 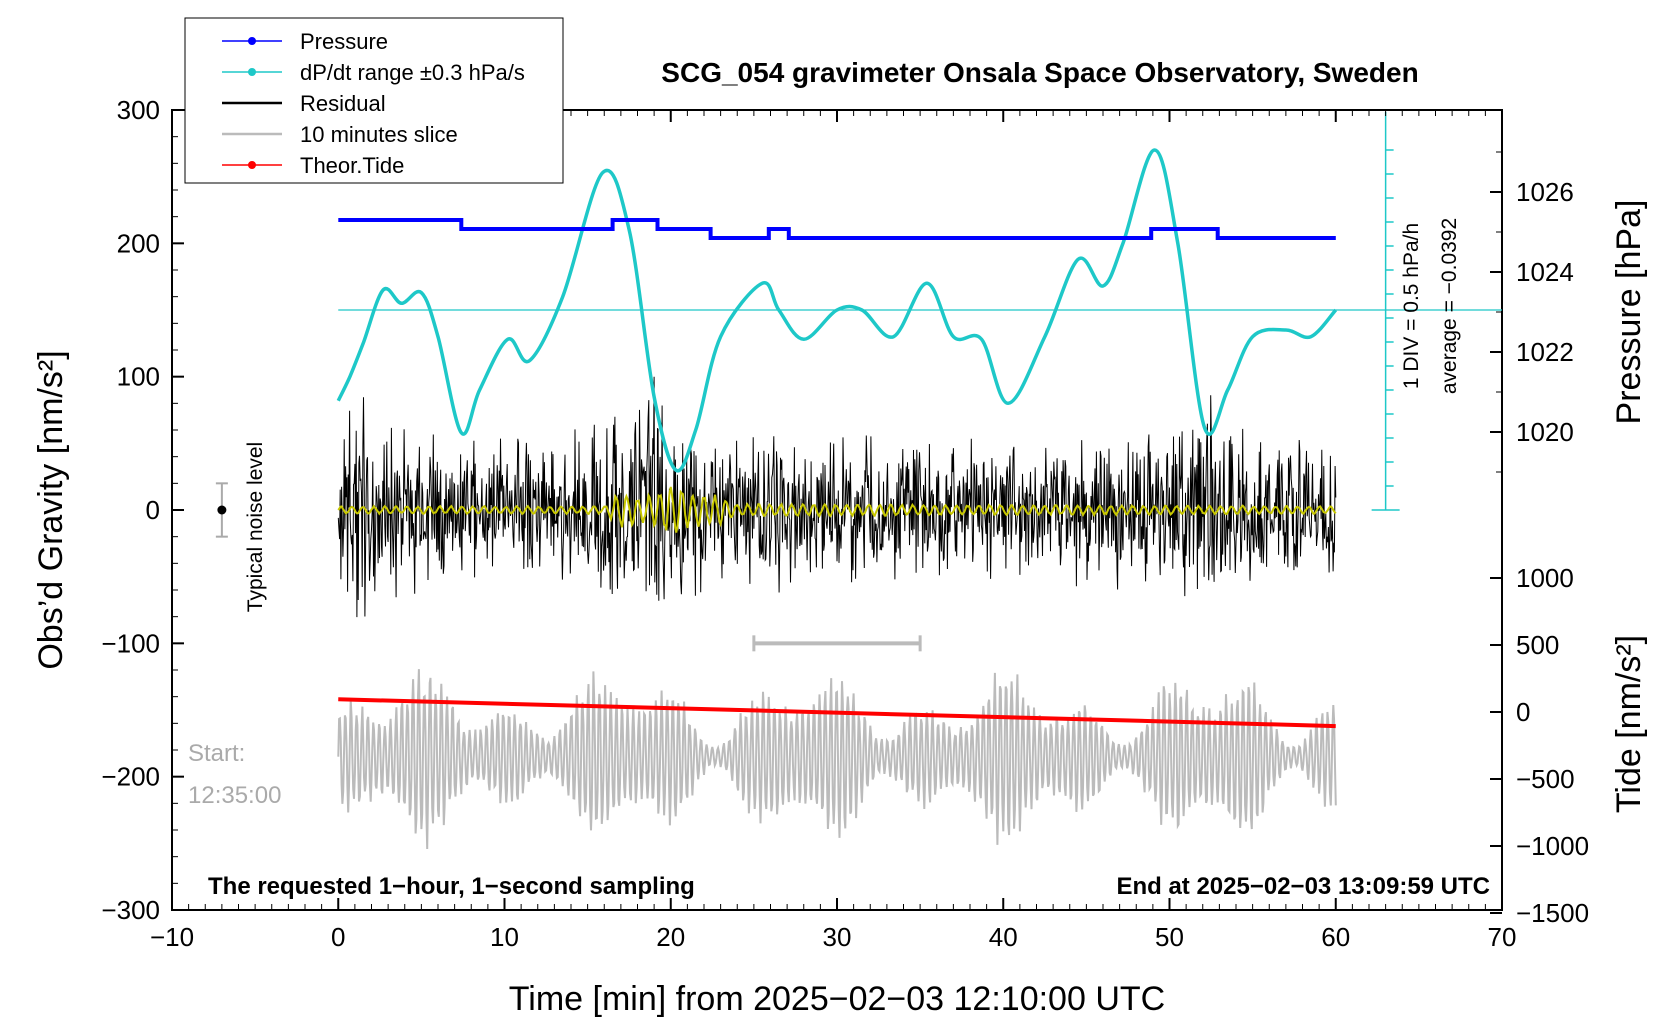 I want to click on y-tick-label: 300, so click(x=138, y=110).